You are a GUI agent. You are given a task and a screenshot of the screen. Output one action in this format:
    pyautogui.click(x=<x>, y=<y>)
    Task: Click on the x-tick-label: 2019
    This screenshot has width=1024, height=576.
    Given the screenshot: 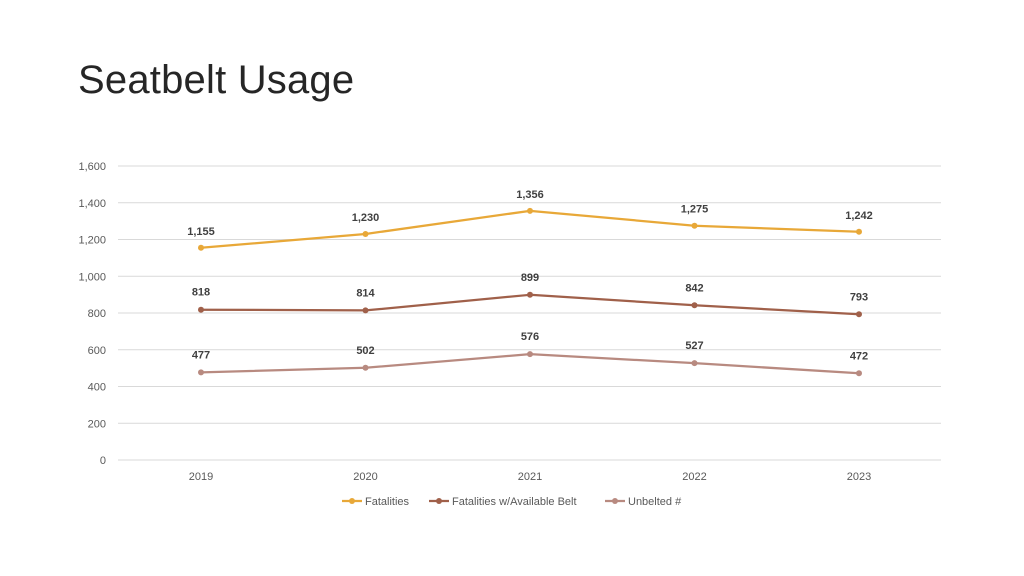 What is the action you would take?
    pyautogui.click(x=201, y=477)
    